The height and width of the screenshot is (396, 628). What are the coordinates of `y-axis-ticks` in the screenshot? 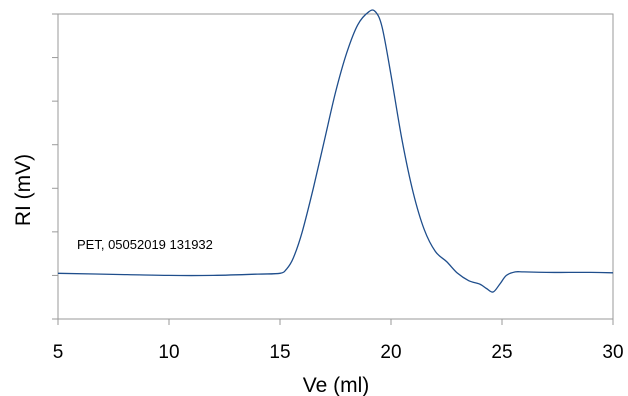 It's located at (55, 166).